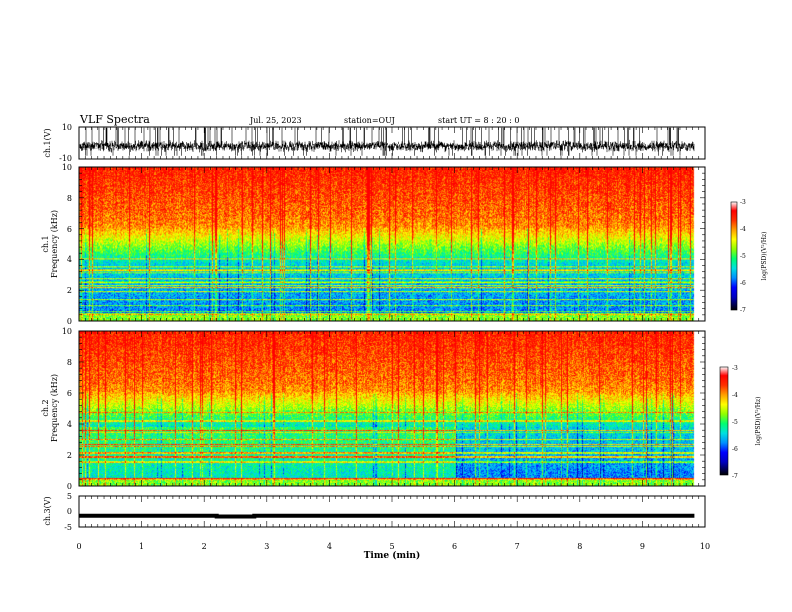 The height and width of the screenshot is (612, 792). I want to click on time-tick-label: 5, so click(391, 546).